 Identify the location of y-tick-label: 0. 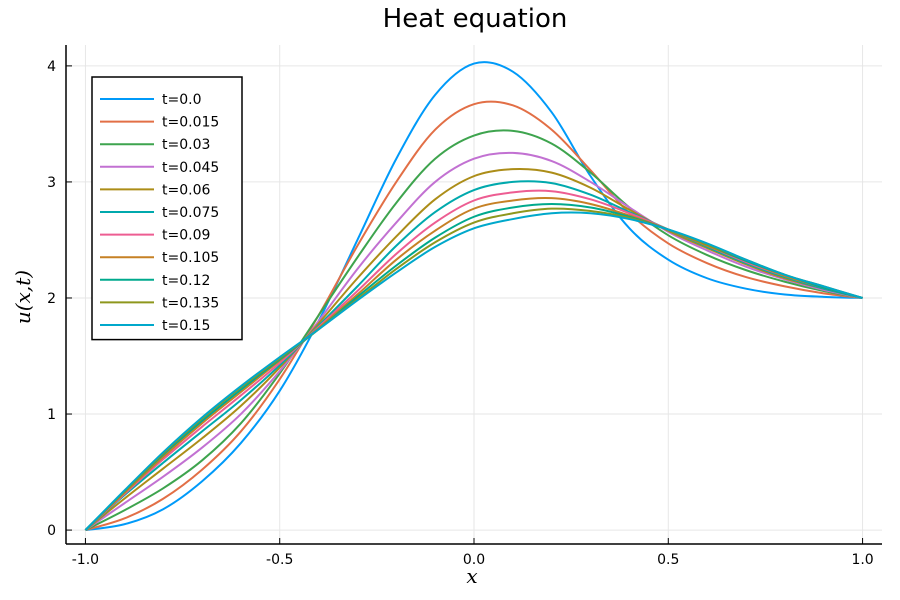
(51, 531).